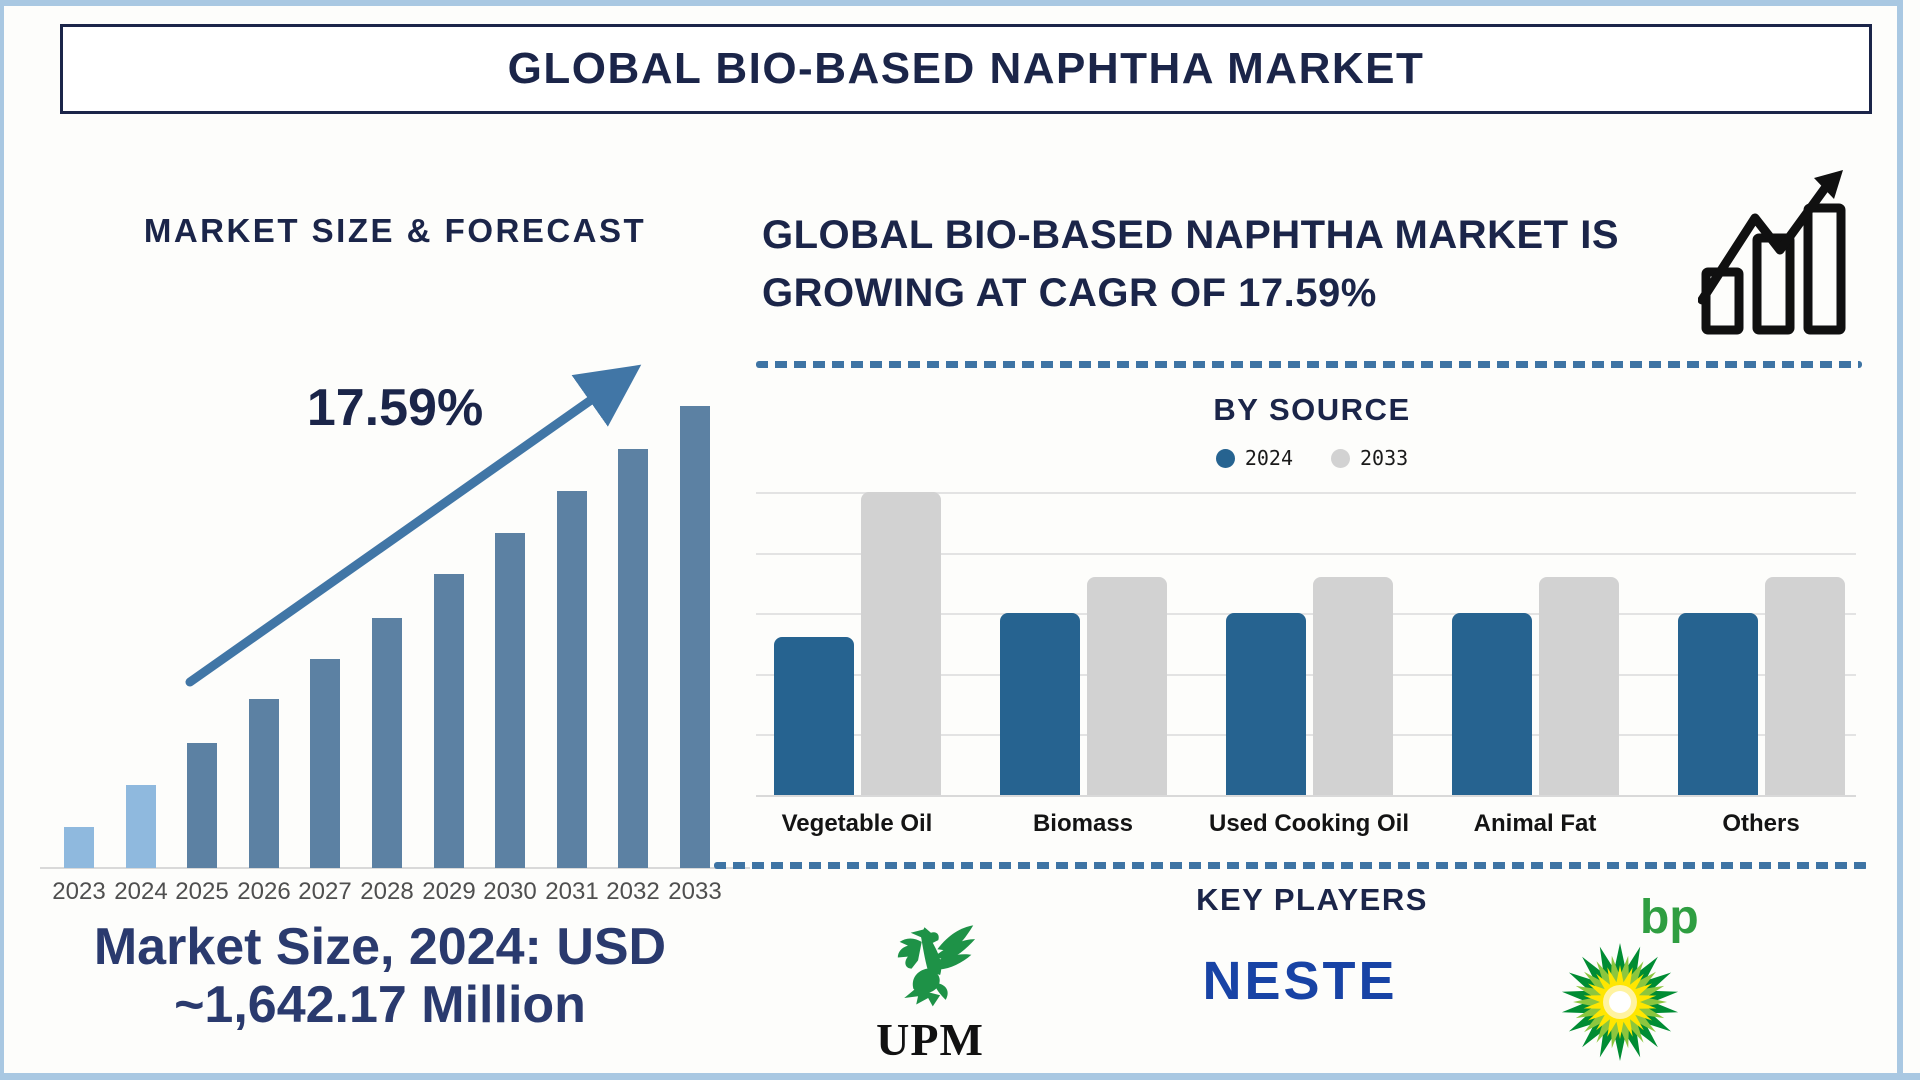 The width and height of the screenshot is (1920, 1080). I want to click on forecast-year-label-2033: 2033, so click(695, 891).